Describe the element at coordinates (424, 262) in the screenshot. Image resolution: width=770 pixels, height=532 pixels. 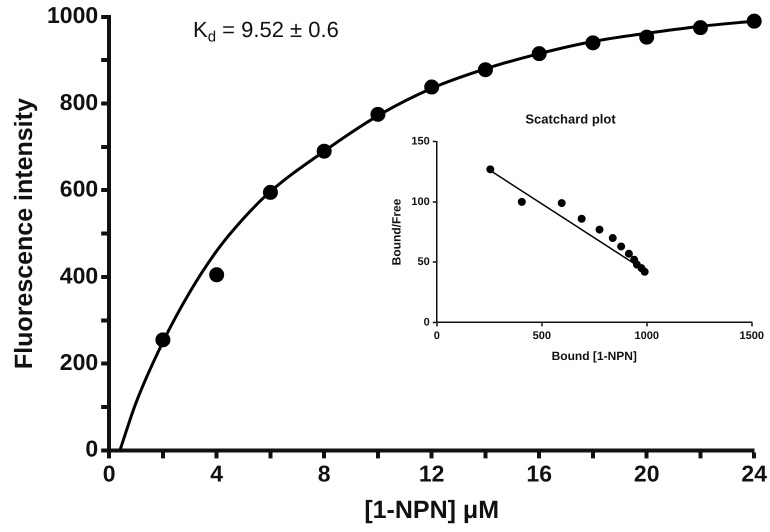
I see `y-tick-label: 50` at that location.